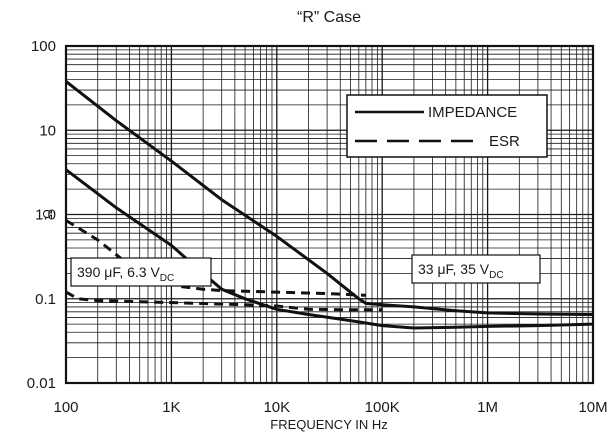 The width and height of the screenshot is (613, 441). Describe the element at coordinates (329, 424) in the screenshot. I see `x-axis-label: FREQUENCY IN Hz` at that location.